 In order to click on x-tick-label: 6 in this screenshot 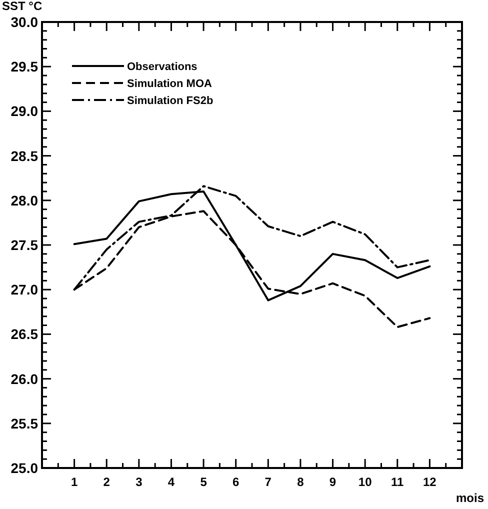, I will do `click(236, 482)`.